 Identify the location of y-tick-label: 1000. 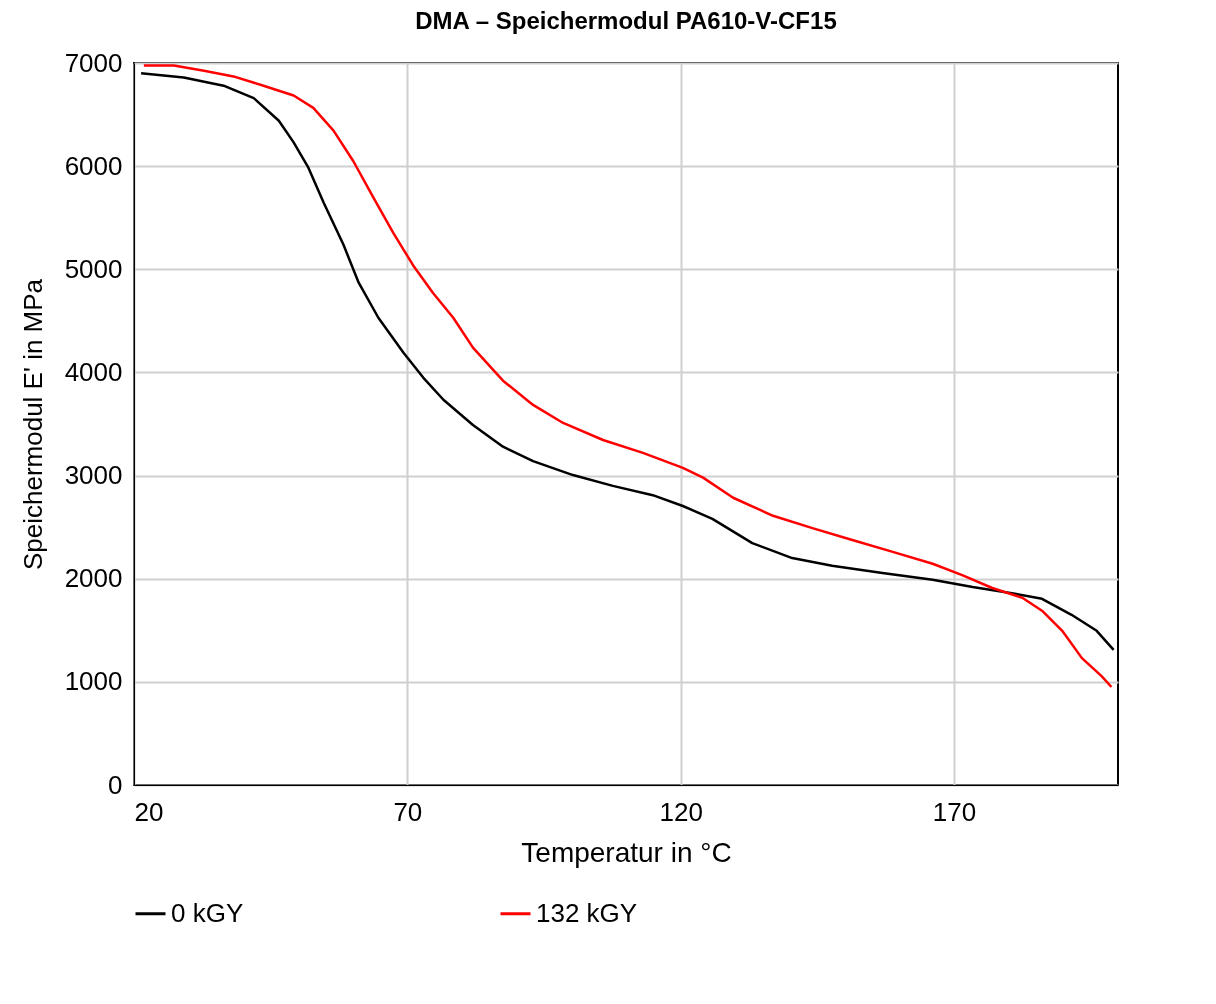
(93, 681).